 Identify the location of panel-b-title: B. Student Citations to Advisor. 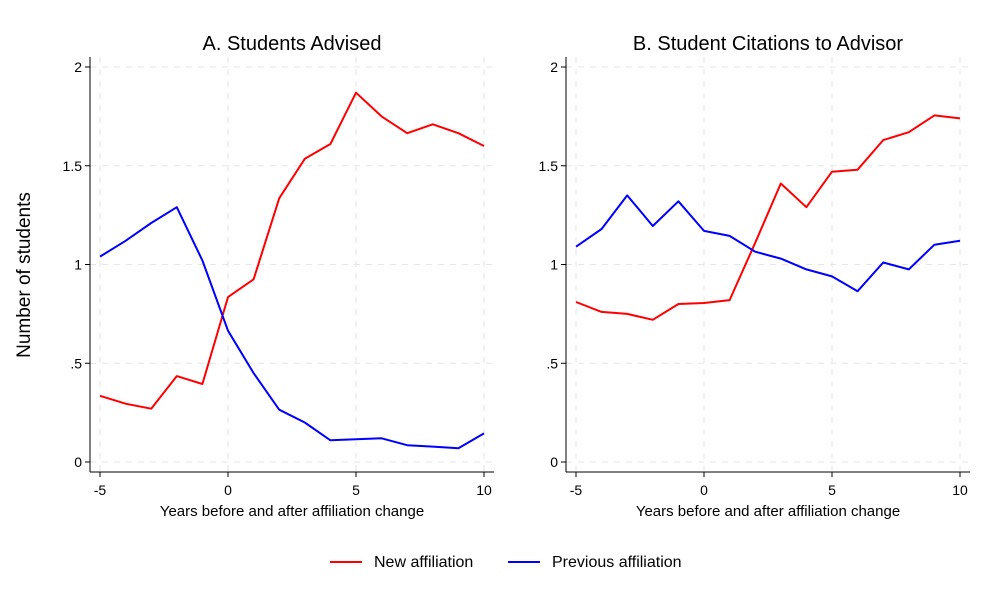
(768, 44).